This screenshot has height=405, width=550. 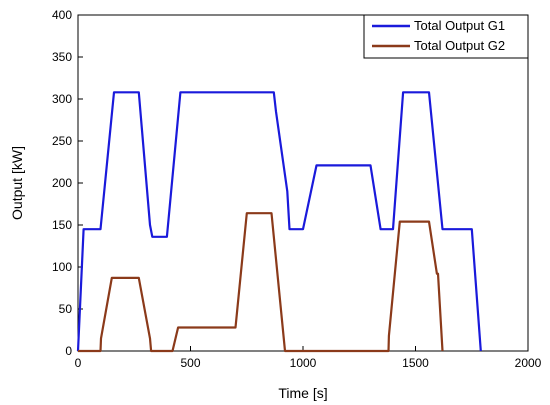 I want to click on y-tick-label: 150, so click(x=62, y=225).